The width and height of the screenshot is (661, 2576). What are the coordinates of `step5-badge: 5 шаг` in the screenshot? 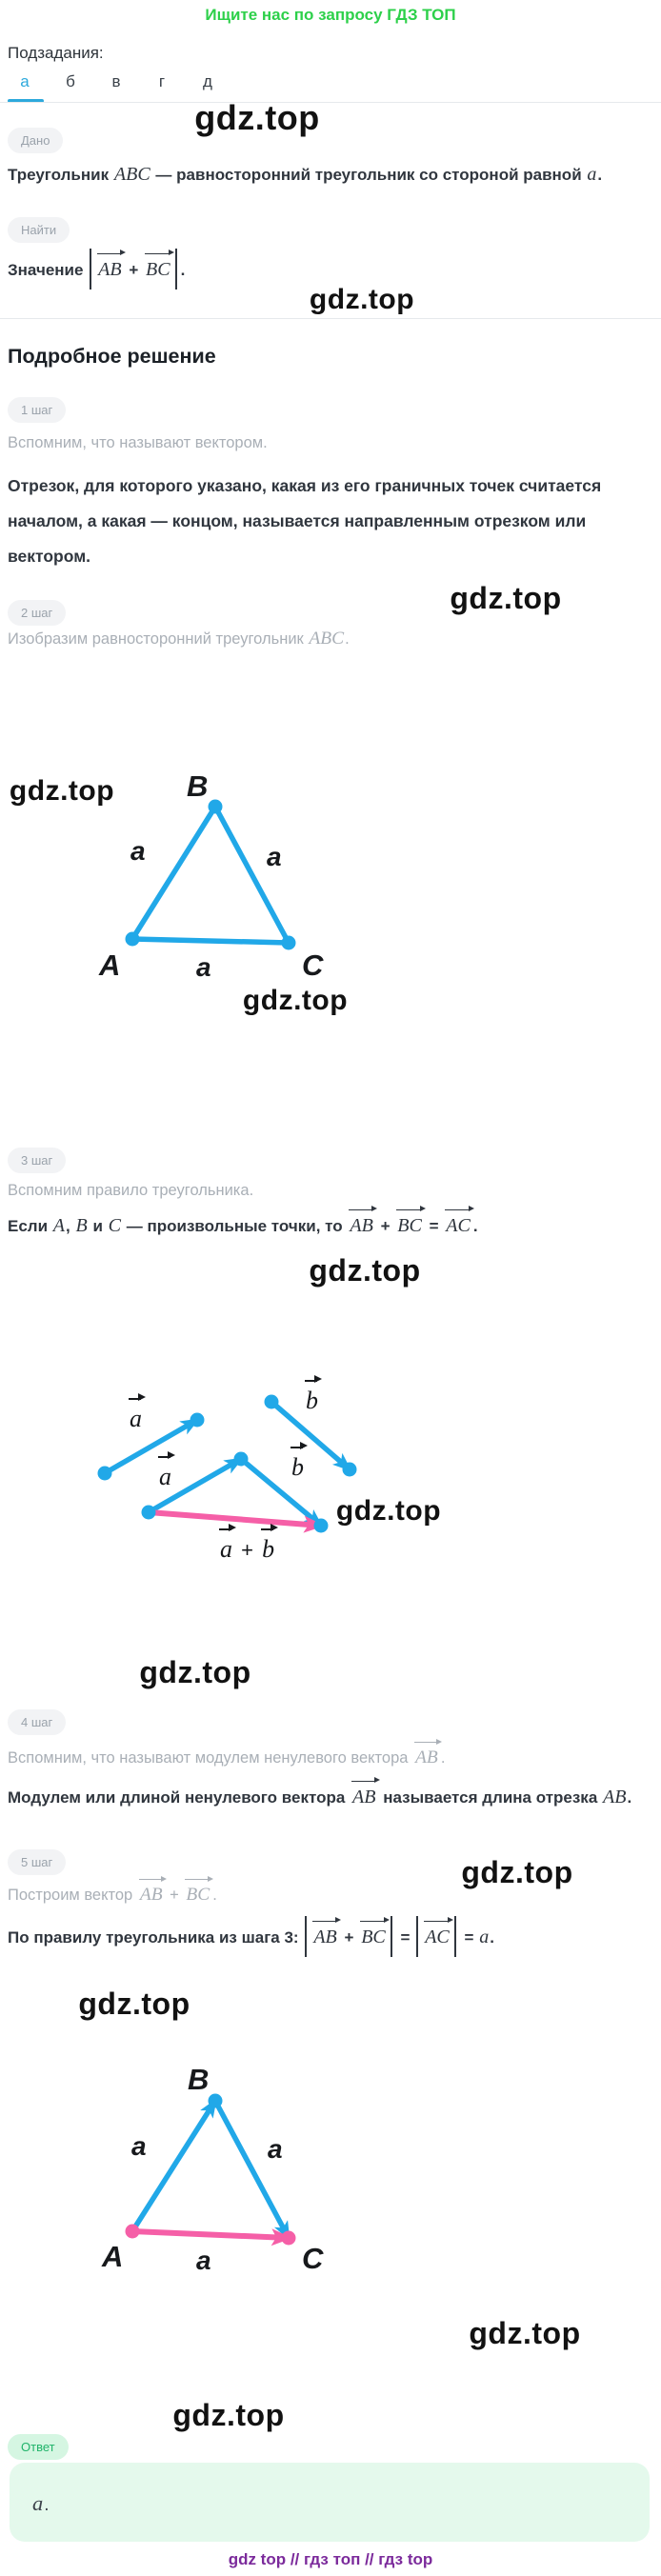 It's located at (38, 1862).